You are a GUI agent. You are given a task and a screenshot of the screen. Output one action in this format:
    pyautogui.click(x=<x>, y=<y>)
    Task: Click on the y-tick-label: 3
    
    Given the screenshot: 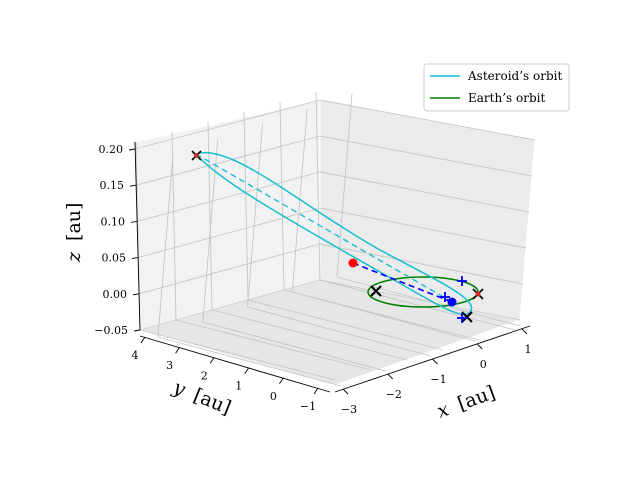 What is the action you would take?
    pyautogui.click(x=169, y=365)
    